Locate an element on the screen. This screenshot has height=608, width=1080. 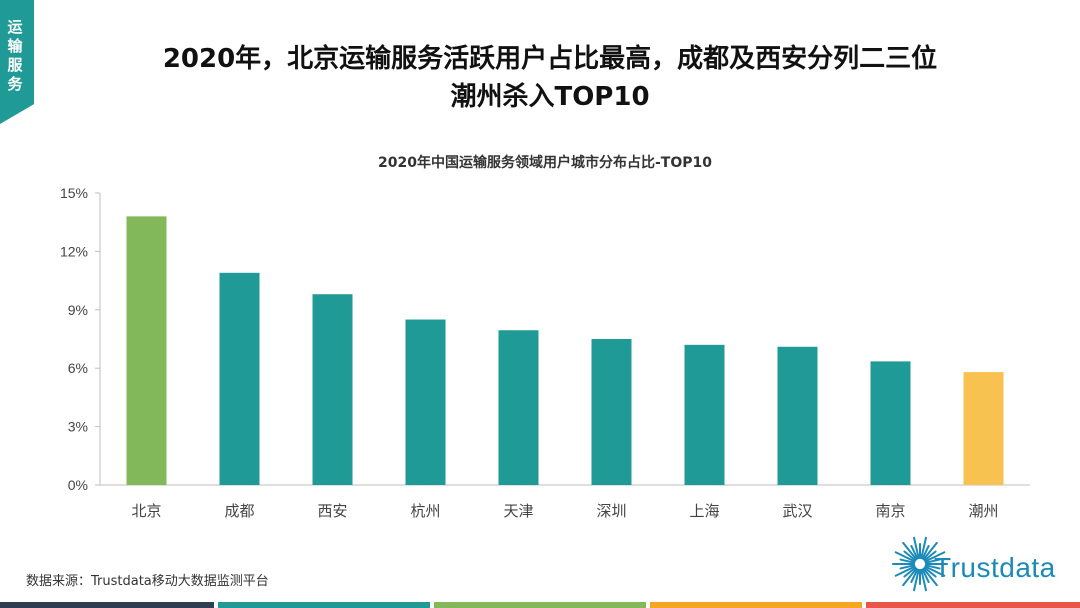
x-tick-label: 南京 is located at coordinates (890, 511).